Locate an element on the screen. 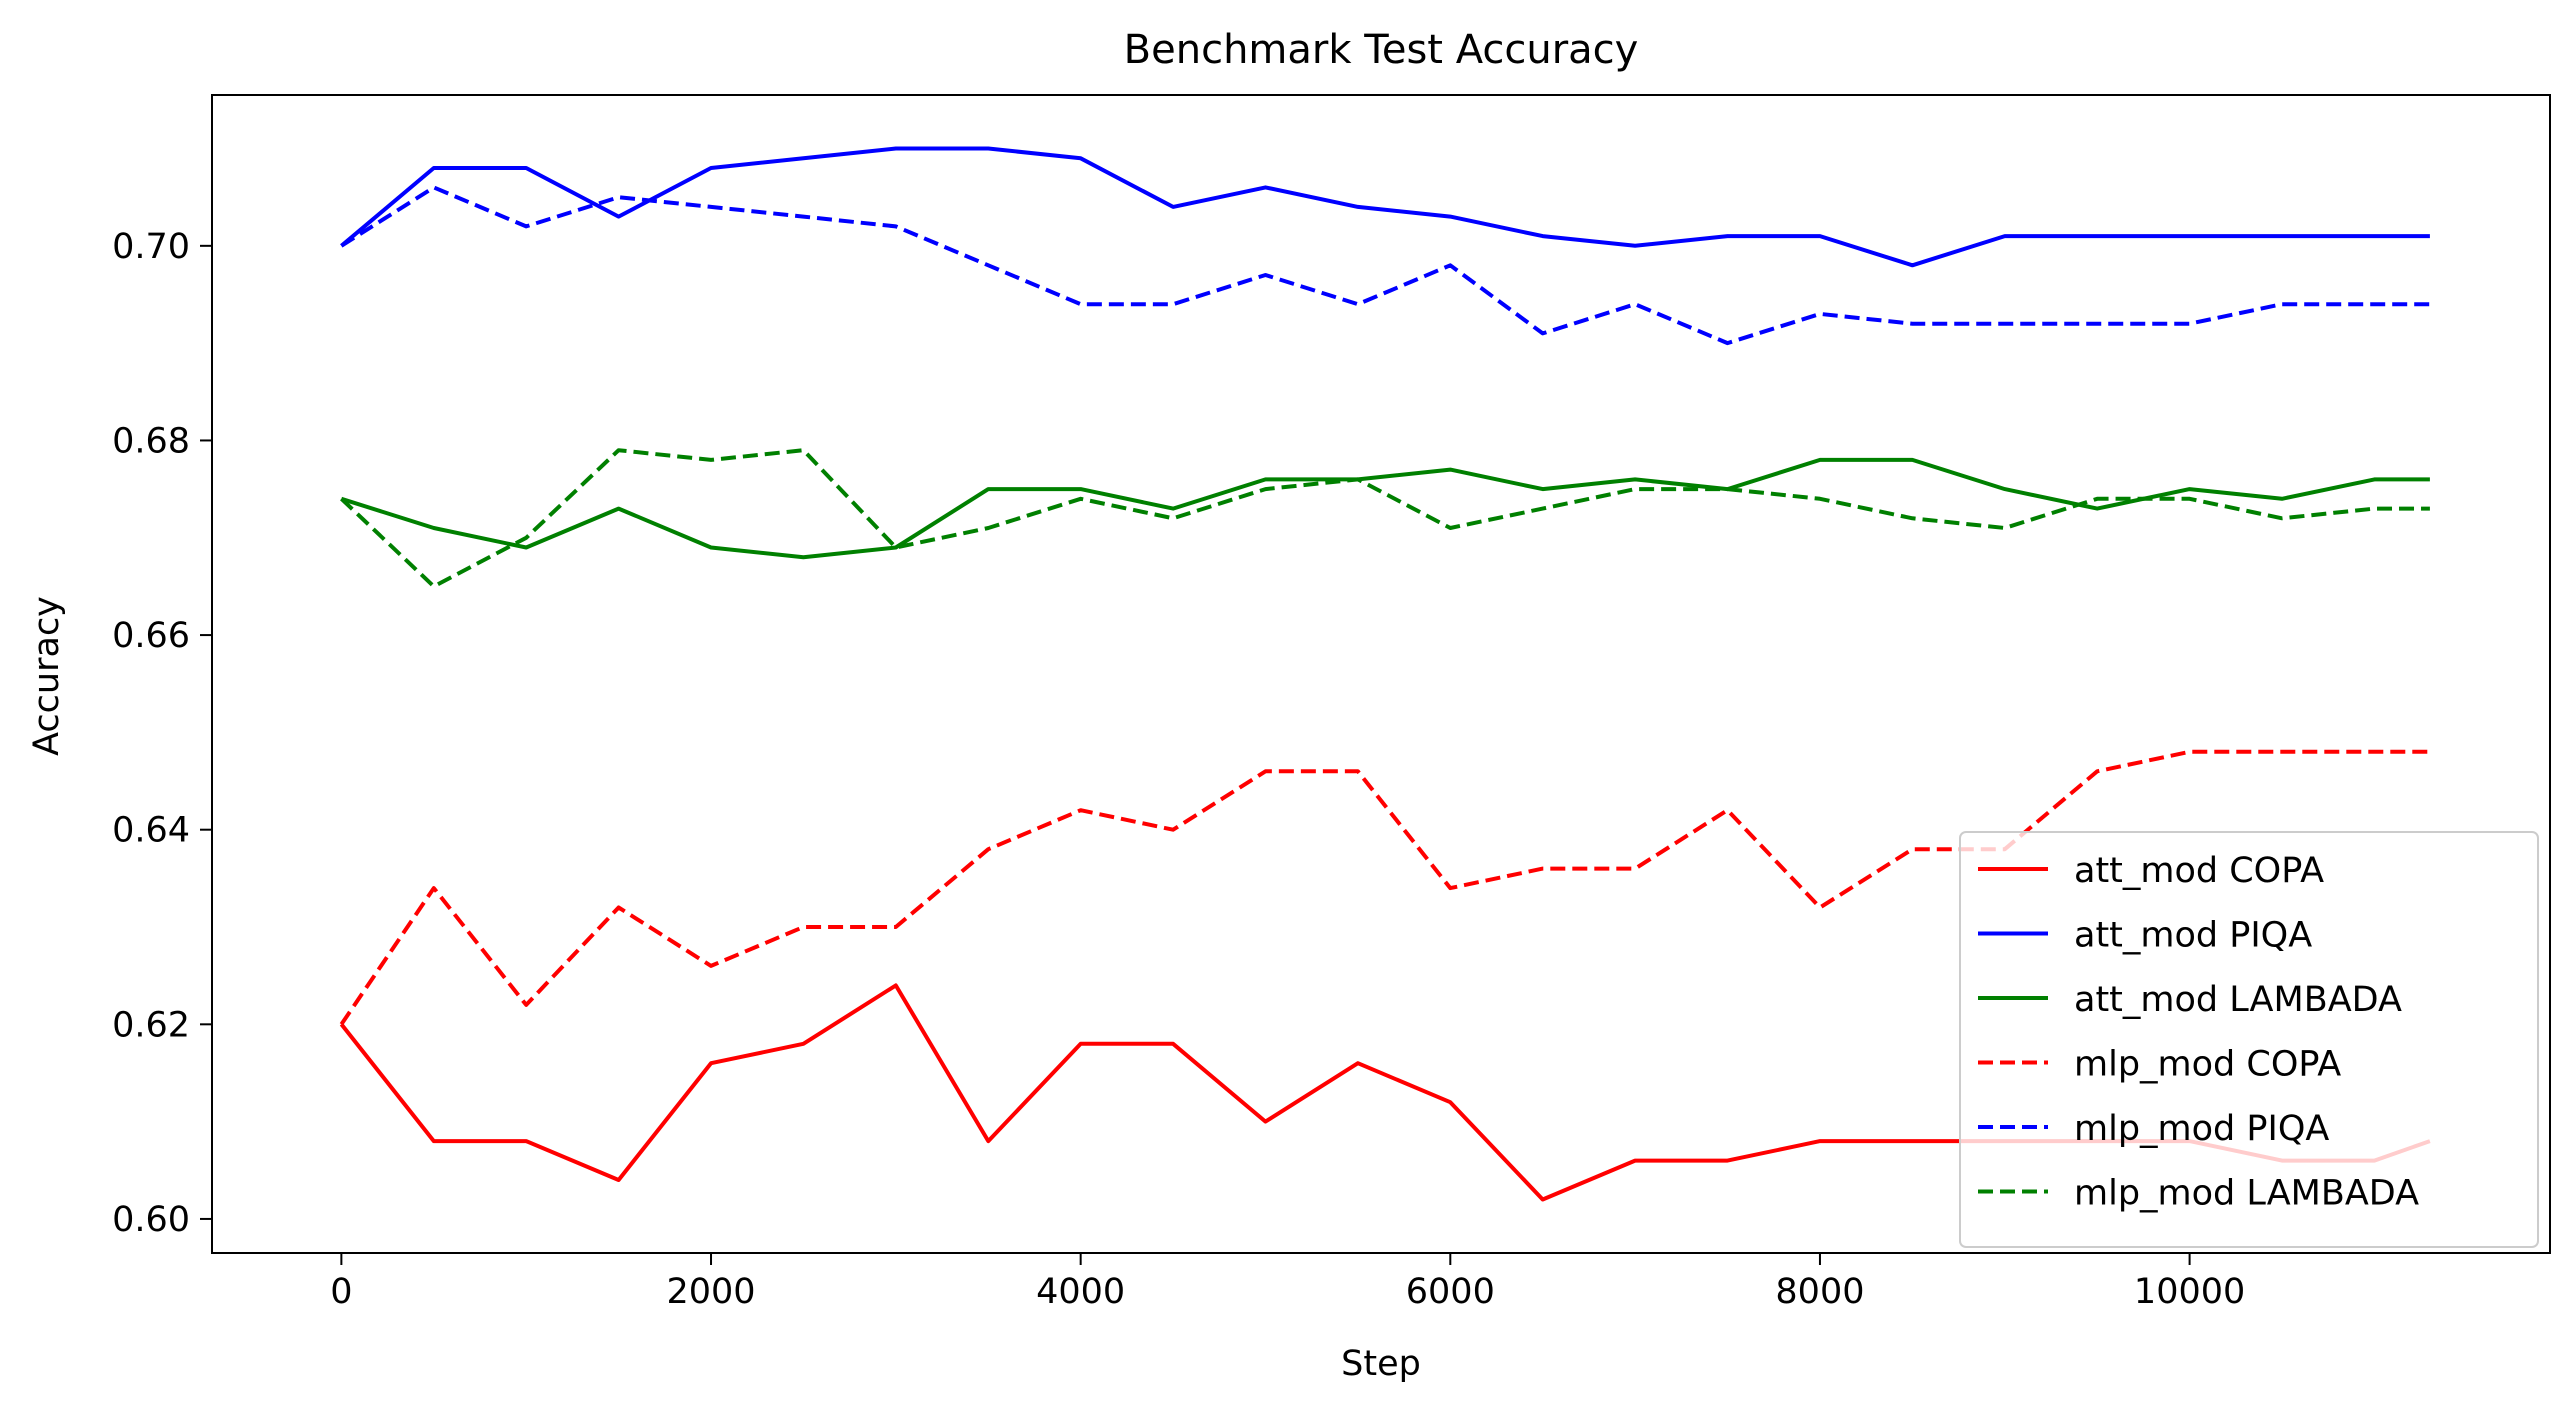  y-tick-label: 0.64 is located at coordinates (151, 831).